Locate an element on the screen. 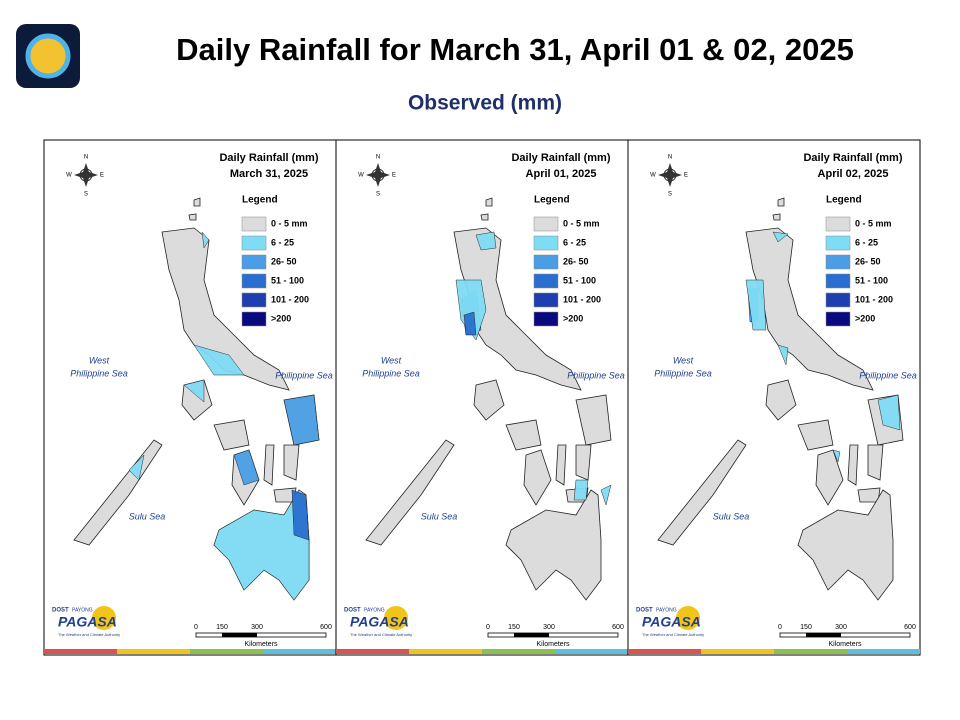 This screenshot has height=720, width=960. legend-label: 6 - 25 is located at coordinates (866, 242).